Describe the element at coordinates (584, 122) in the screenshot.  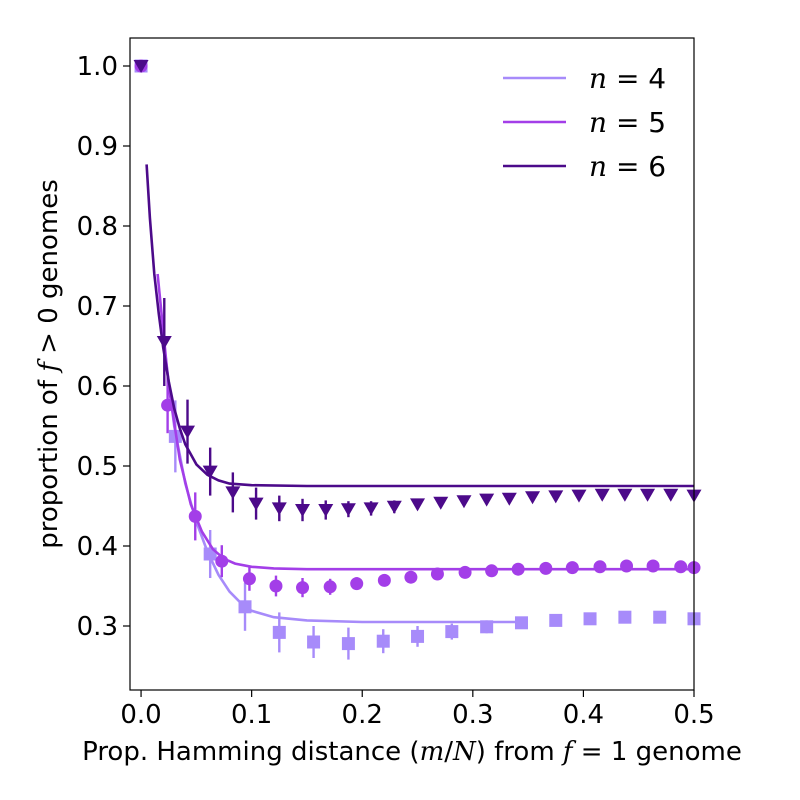
I see `legend: n = 4 n = 5 n = 6` at that location.